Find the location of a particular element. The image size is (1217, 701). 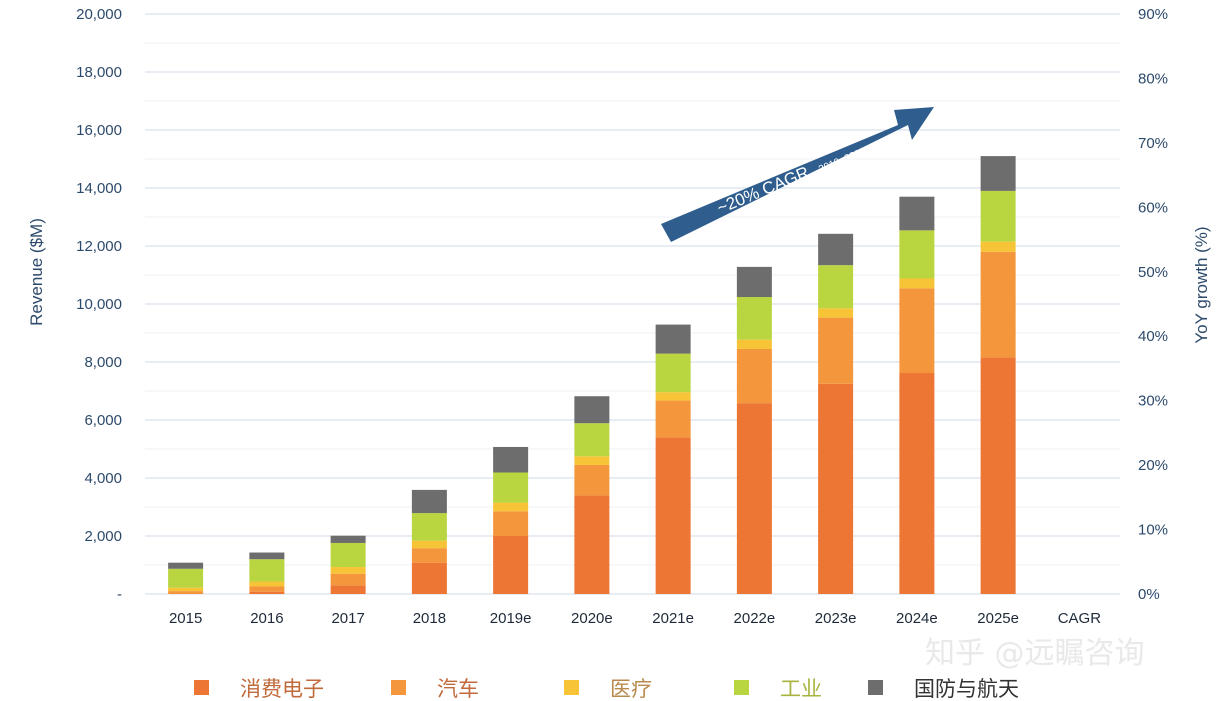

watermark: 知乎 @远瞩咨询 is located at coordinates (1035, 653).